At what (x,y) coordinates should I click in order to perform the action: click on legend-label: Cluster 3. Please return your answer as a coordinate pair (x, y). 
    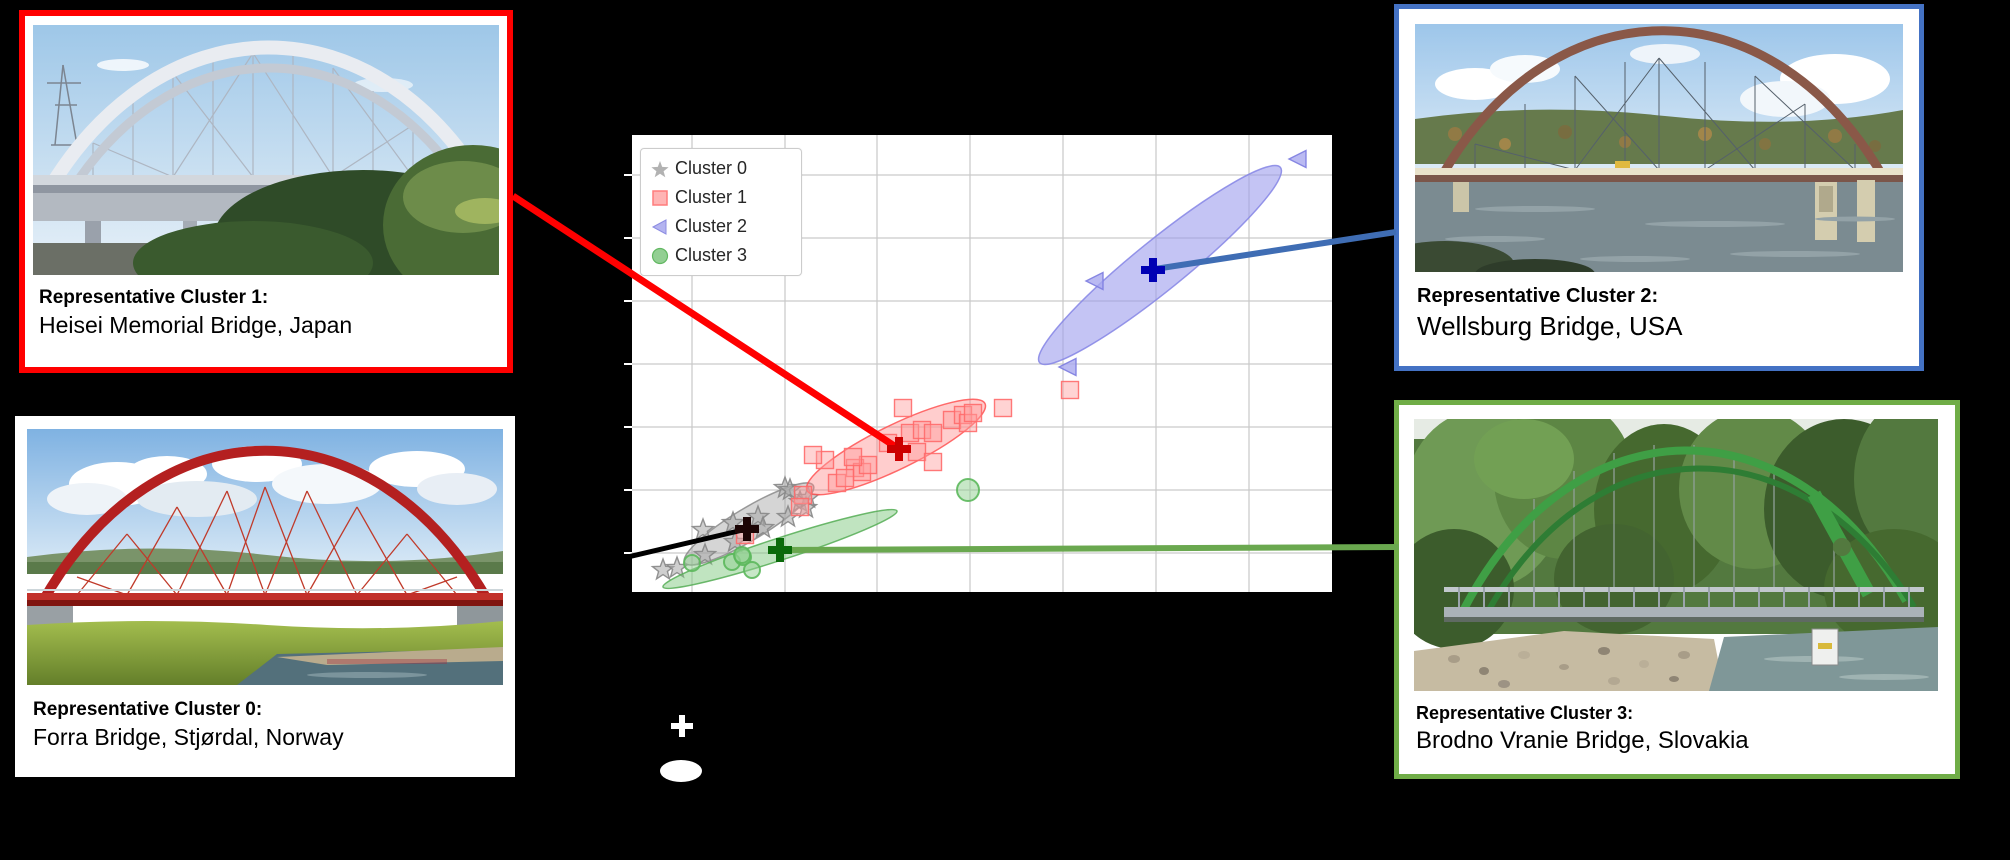
    Looking at the image, I should click on (711, 255).